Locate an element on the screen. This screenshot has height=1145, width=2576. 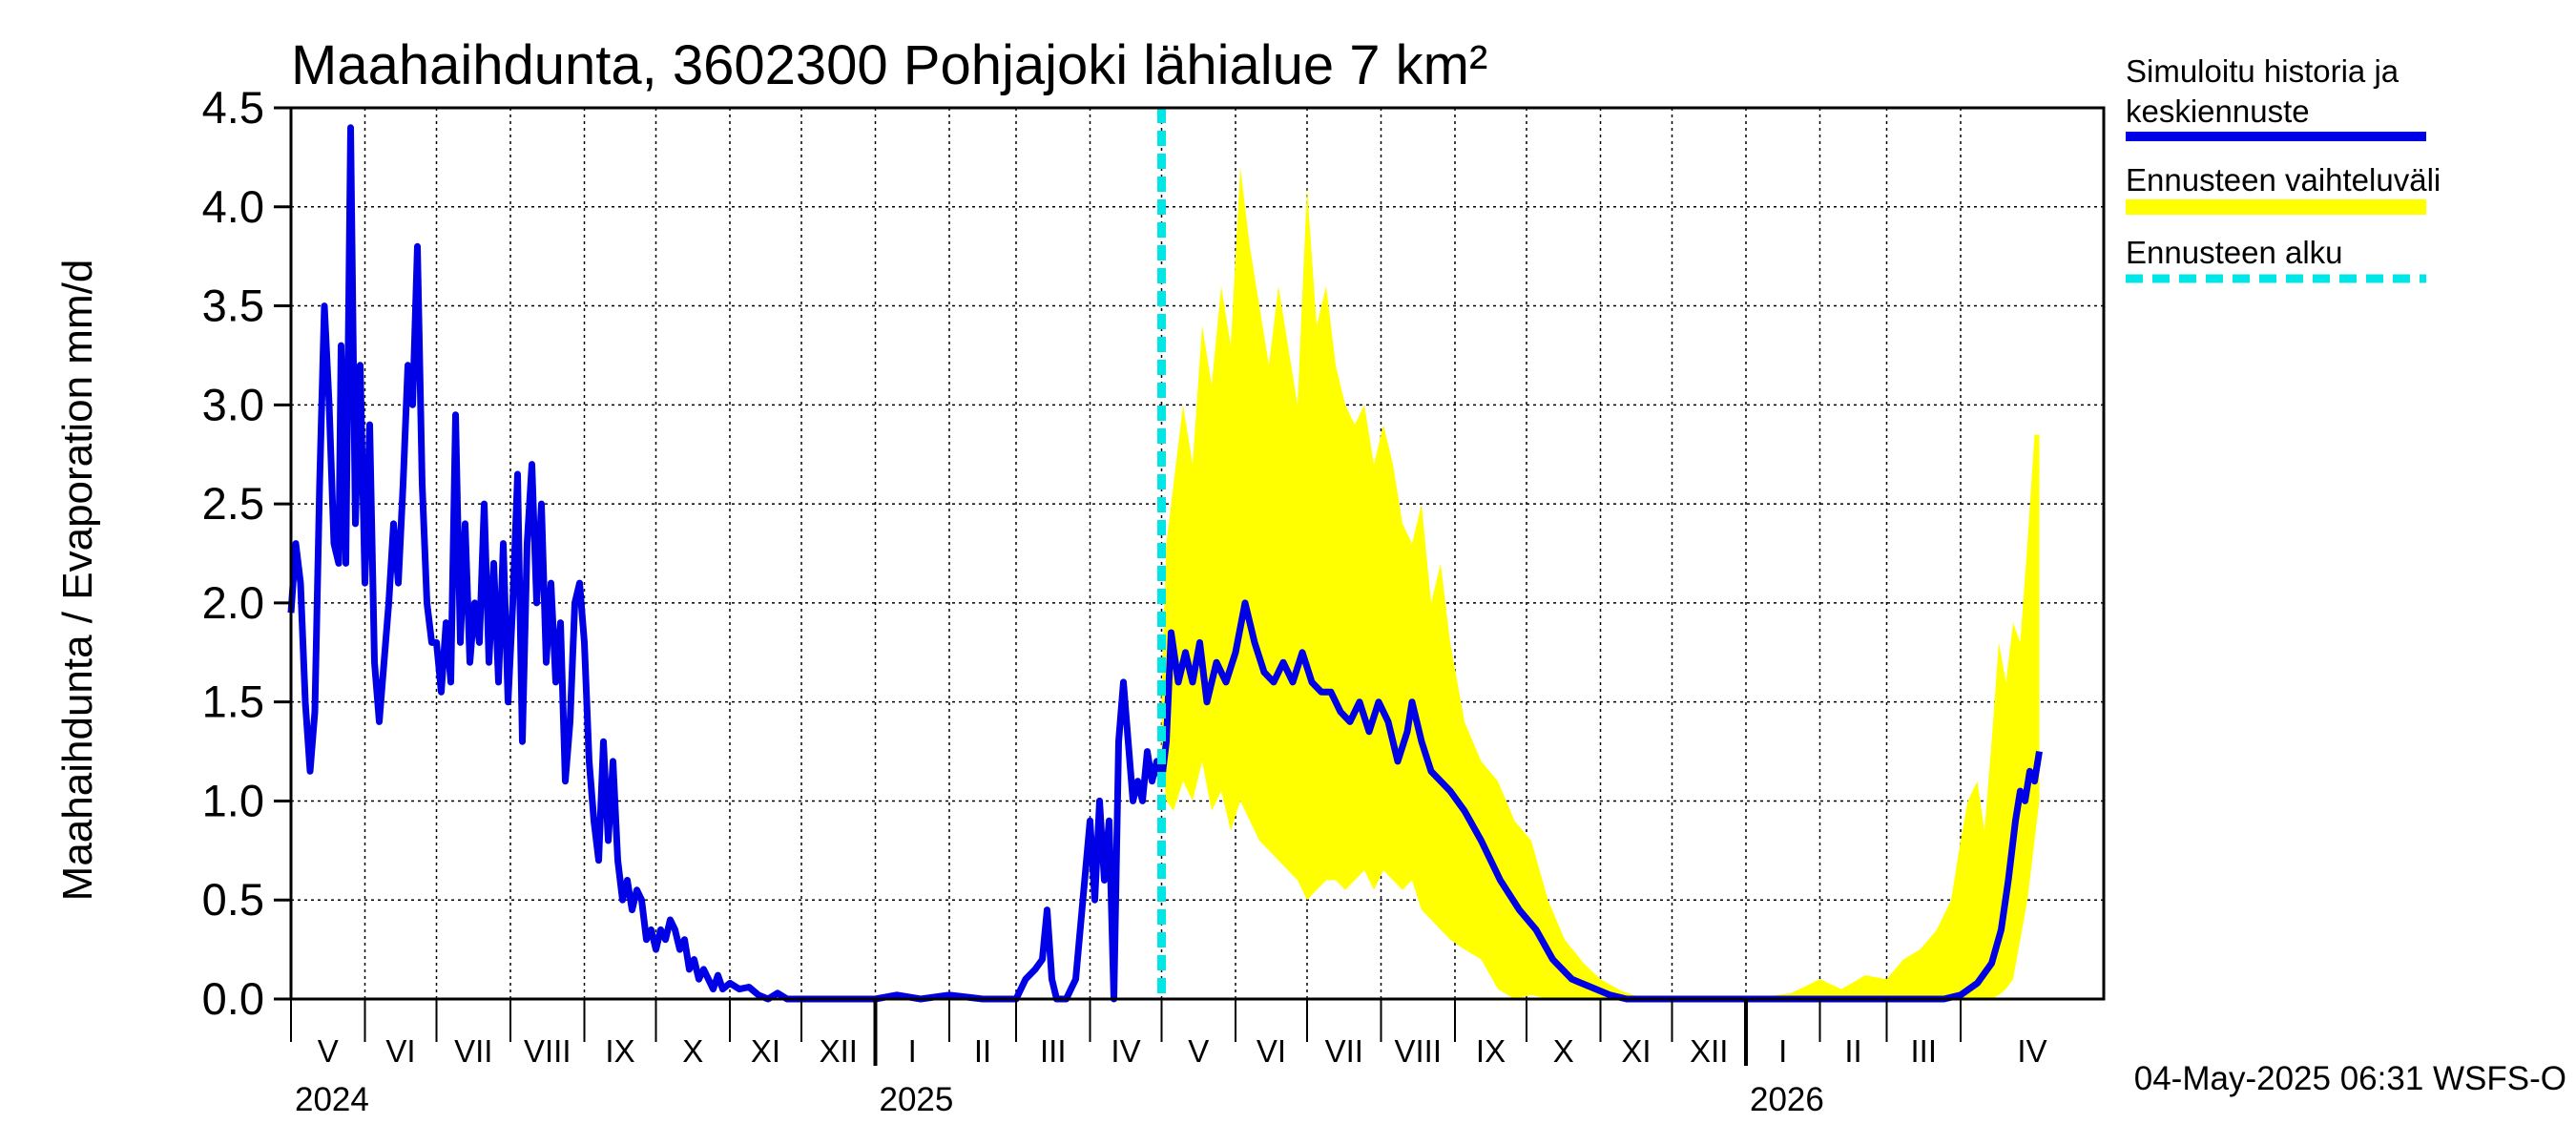
year-label: 2025 is located at coordinates (917, 1099).